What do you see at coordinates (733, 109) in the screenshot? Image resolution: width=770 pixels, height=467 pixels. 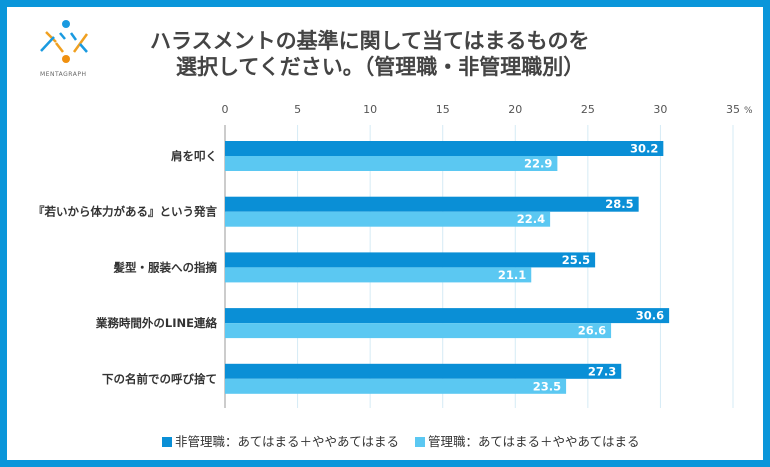 I see `x-tick-label: 35` at bounding box center [733, 109].